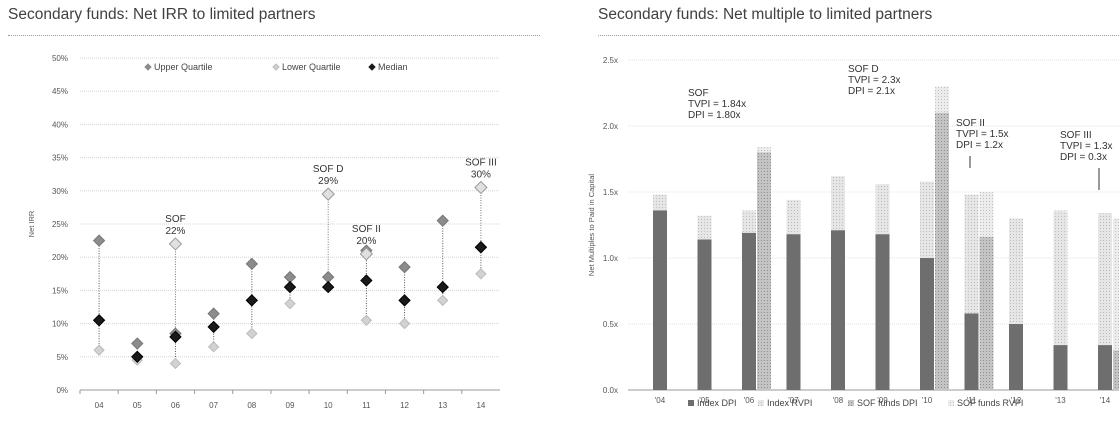  Describe the element at coordinates (480, 405) in the screenshot. I see `irr-x-tick: 14` at that location.